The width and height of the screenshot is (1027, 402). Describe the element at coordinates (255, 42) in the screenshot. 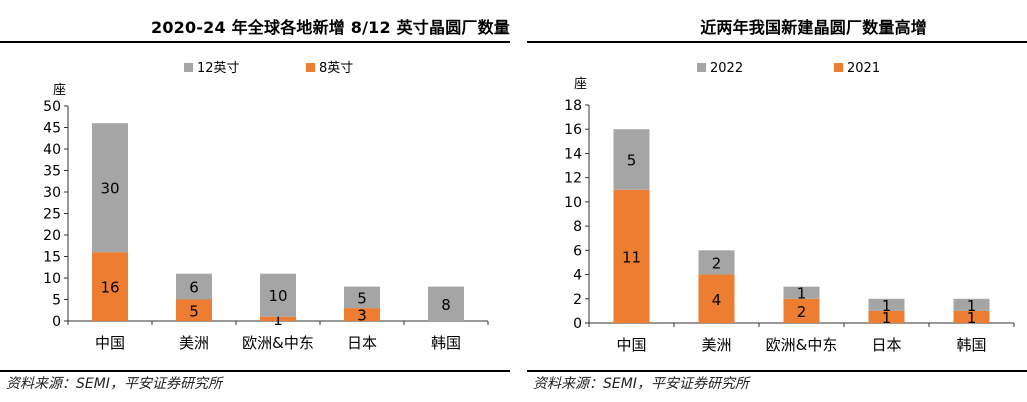

I see `title-rule-left` at that location.